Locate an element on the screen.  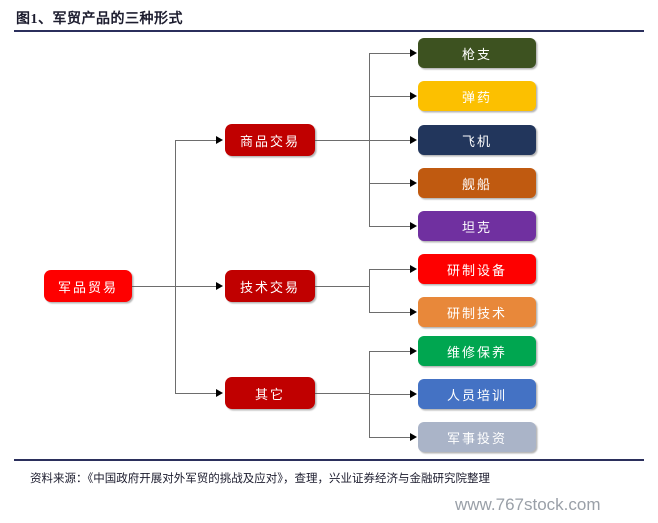
footer-divider is located at coordinates (329, 460).